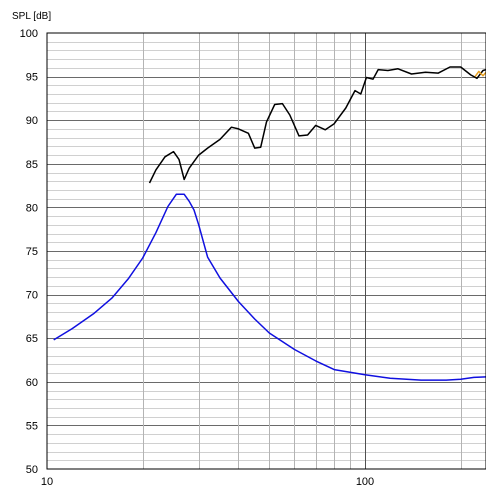 This screenshot has width=486, height=493. I want to click on y-axis-label: SPL [dB], so click(31, 16).